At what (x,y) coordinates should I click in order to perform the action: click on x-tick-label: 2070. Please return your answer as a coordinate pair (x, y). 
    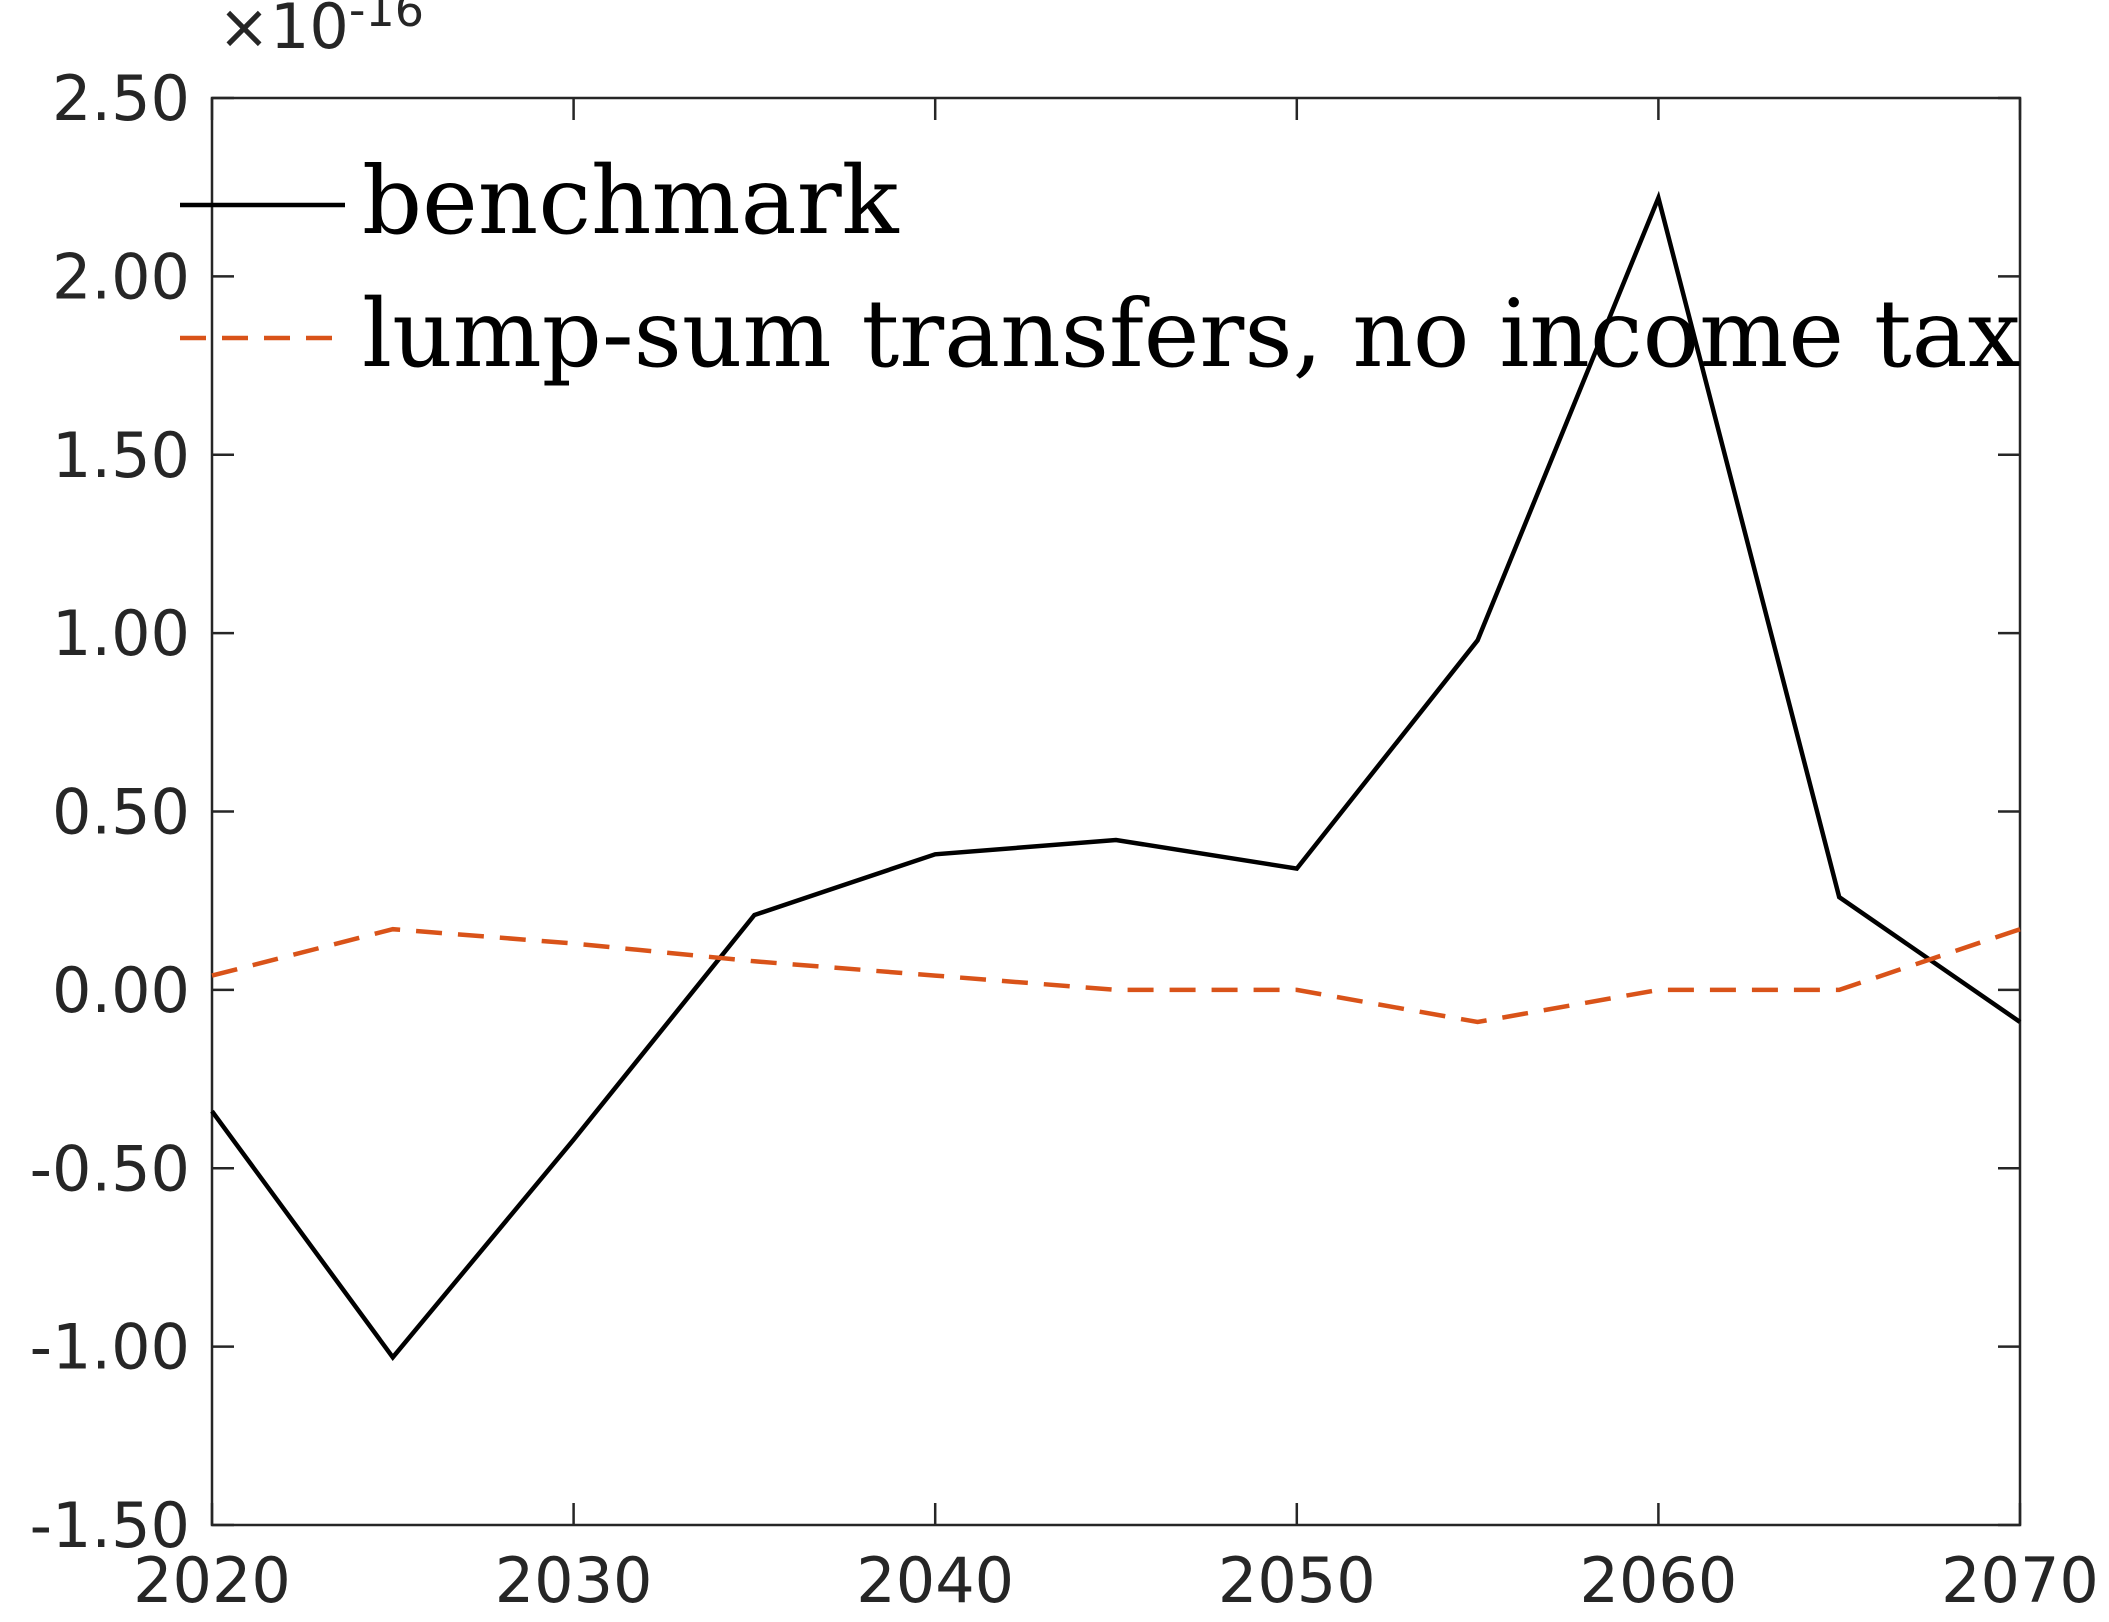
    Looking at the image, I should click on (2020, 1580).